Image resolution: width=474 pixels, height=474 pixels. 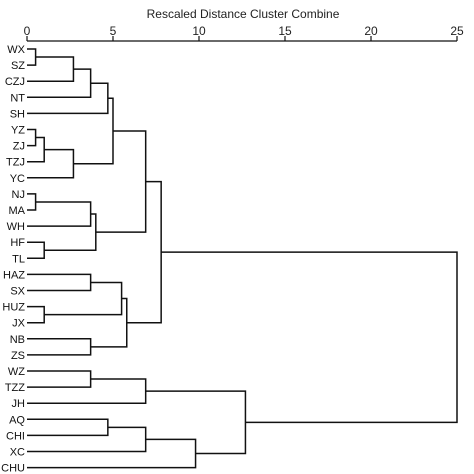 I want to click on leaf-label: CHU, so click(x=13, y=468).